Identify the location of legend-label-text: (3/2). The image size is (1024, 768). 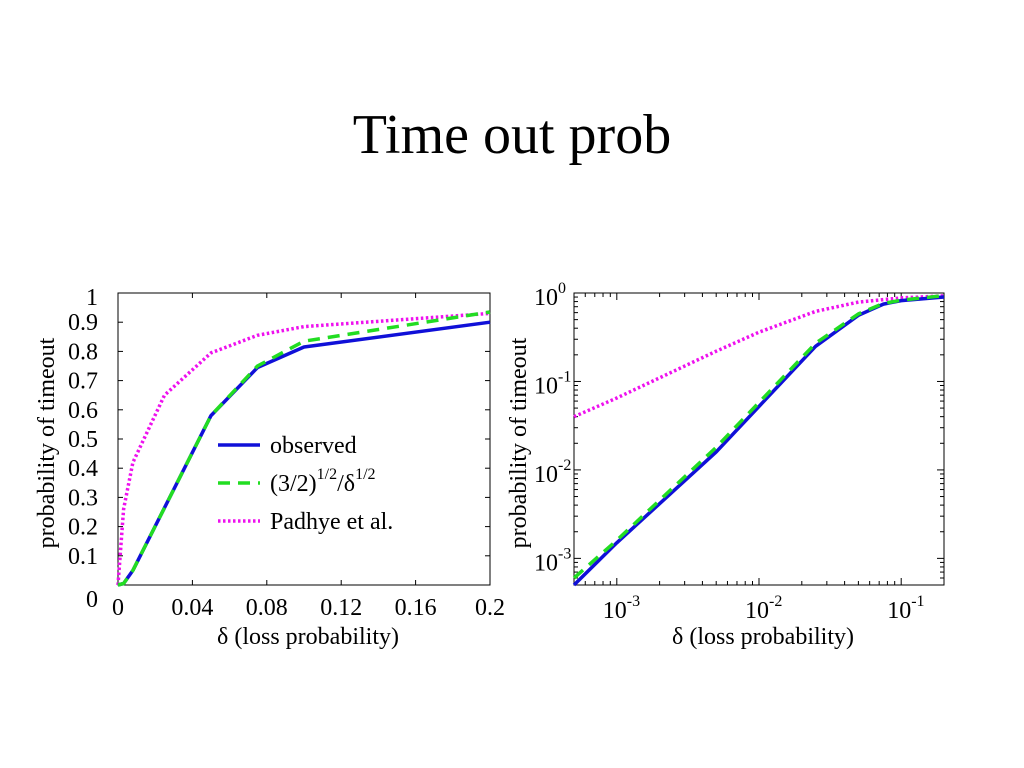
(293, 484).